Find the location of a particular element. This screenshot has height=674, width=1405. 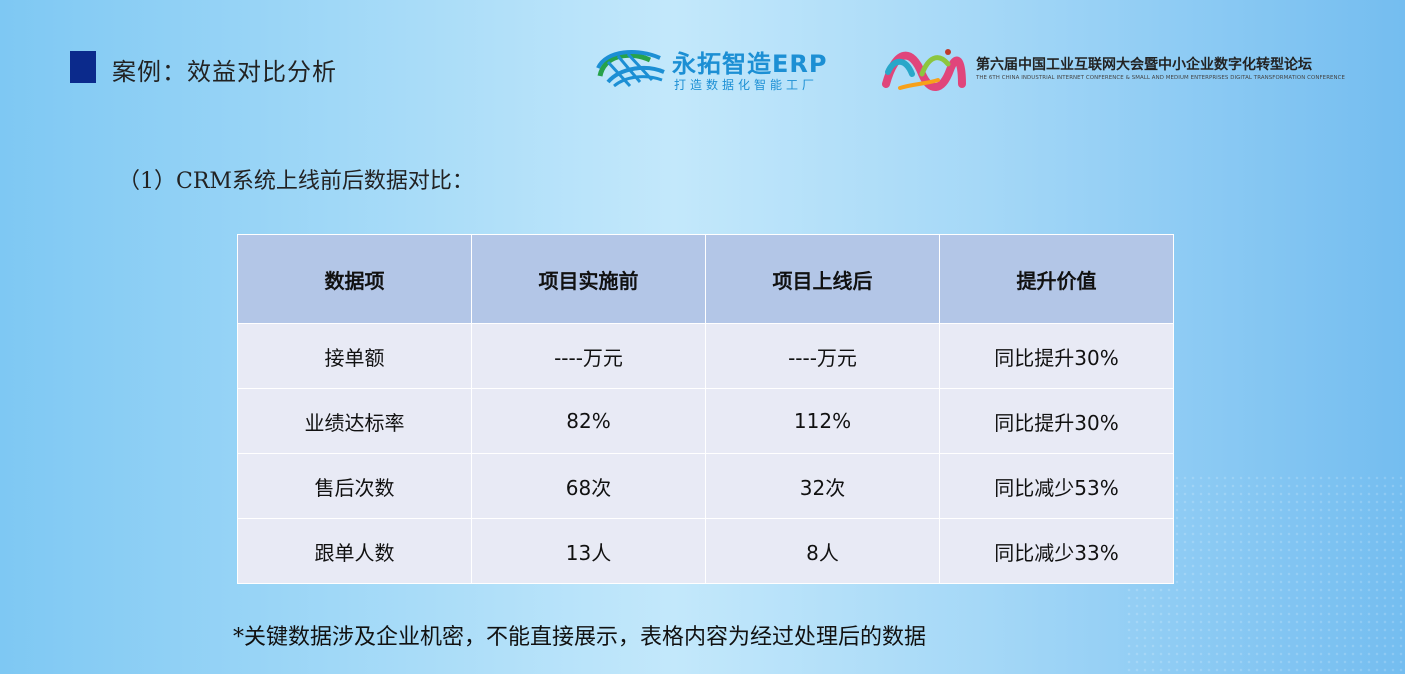

table-row: 业绩达标率 82% 112% 同比提升30% is located at coordinates (705, 421).